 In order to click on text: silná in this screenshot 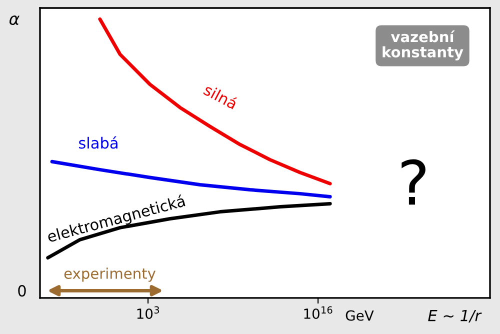, I will do `click(220, 96)`.